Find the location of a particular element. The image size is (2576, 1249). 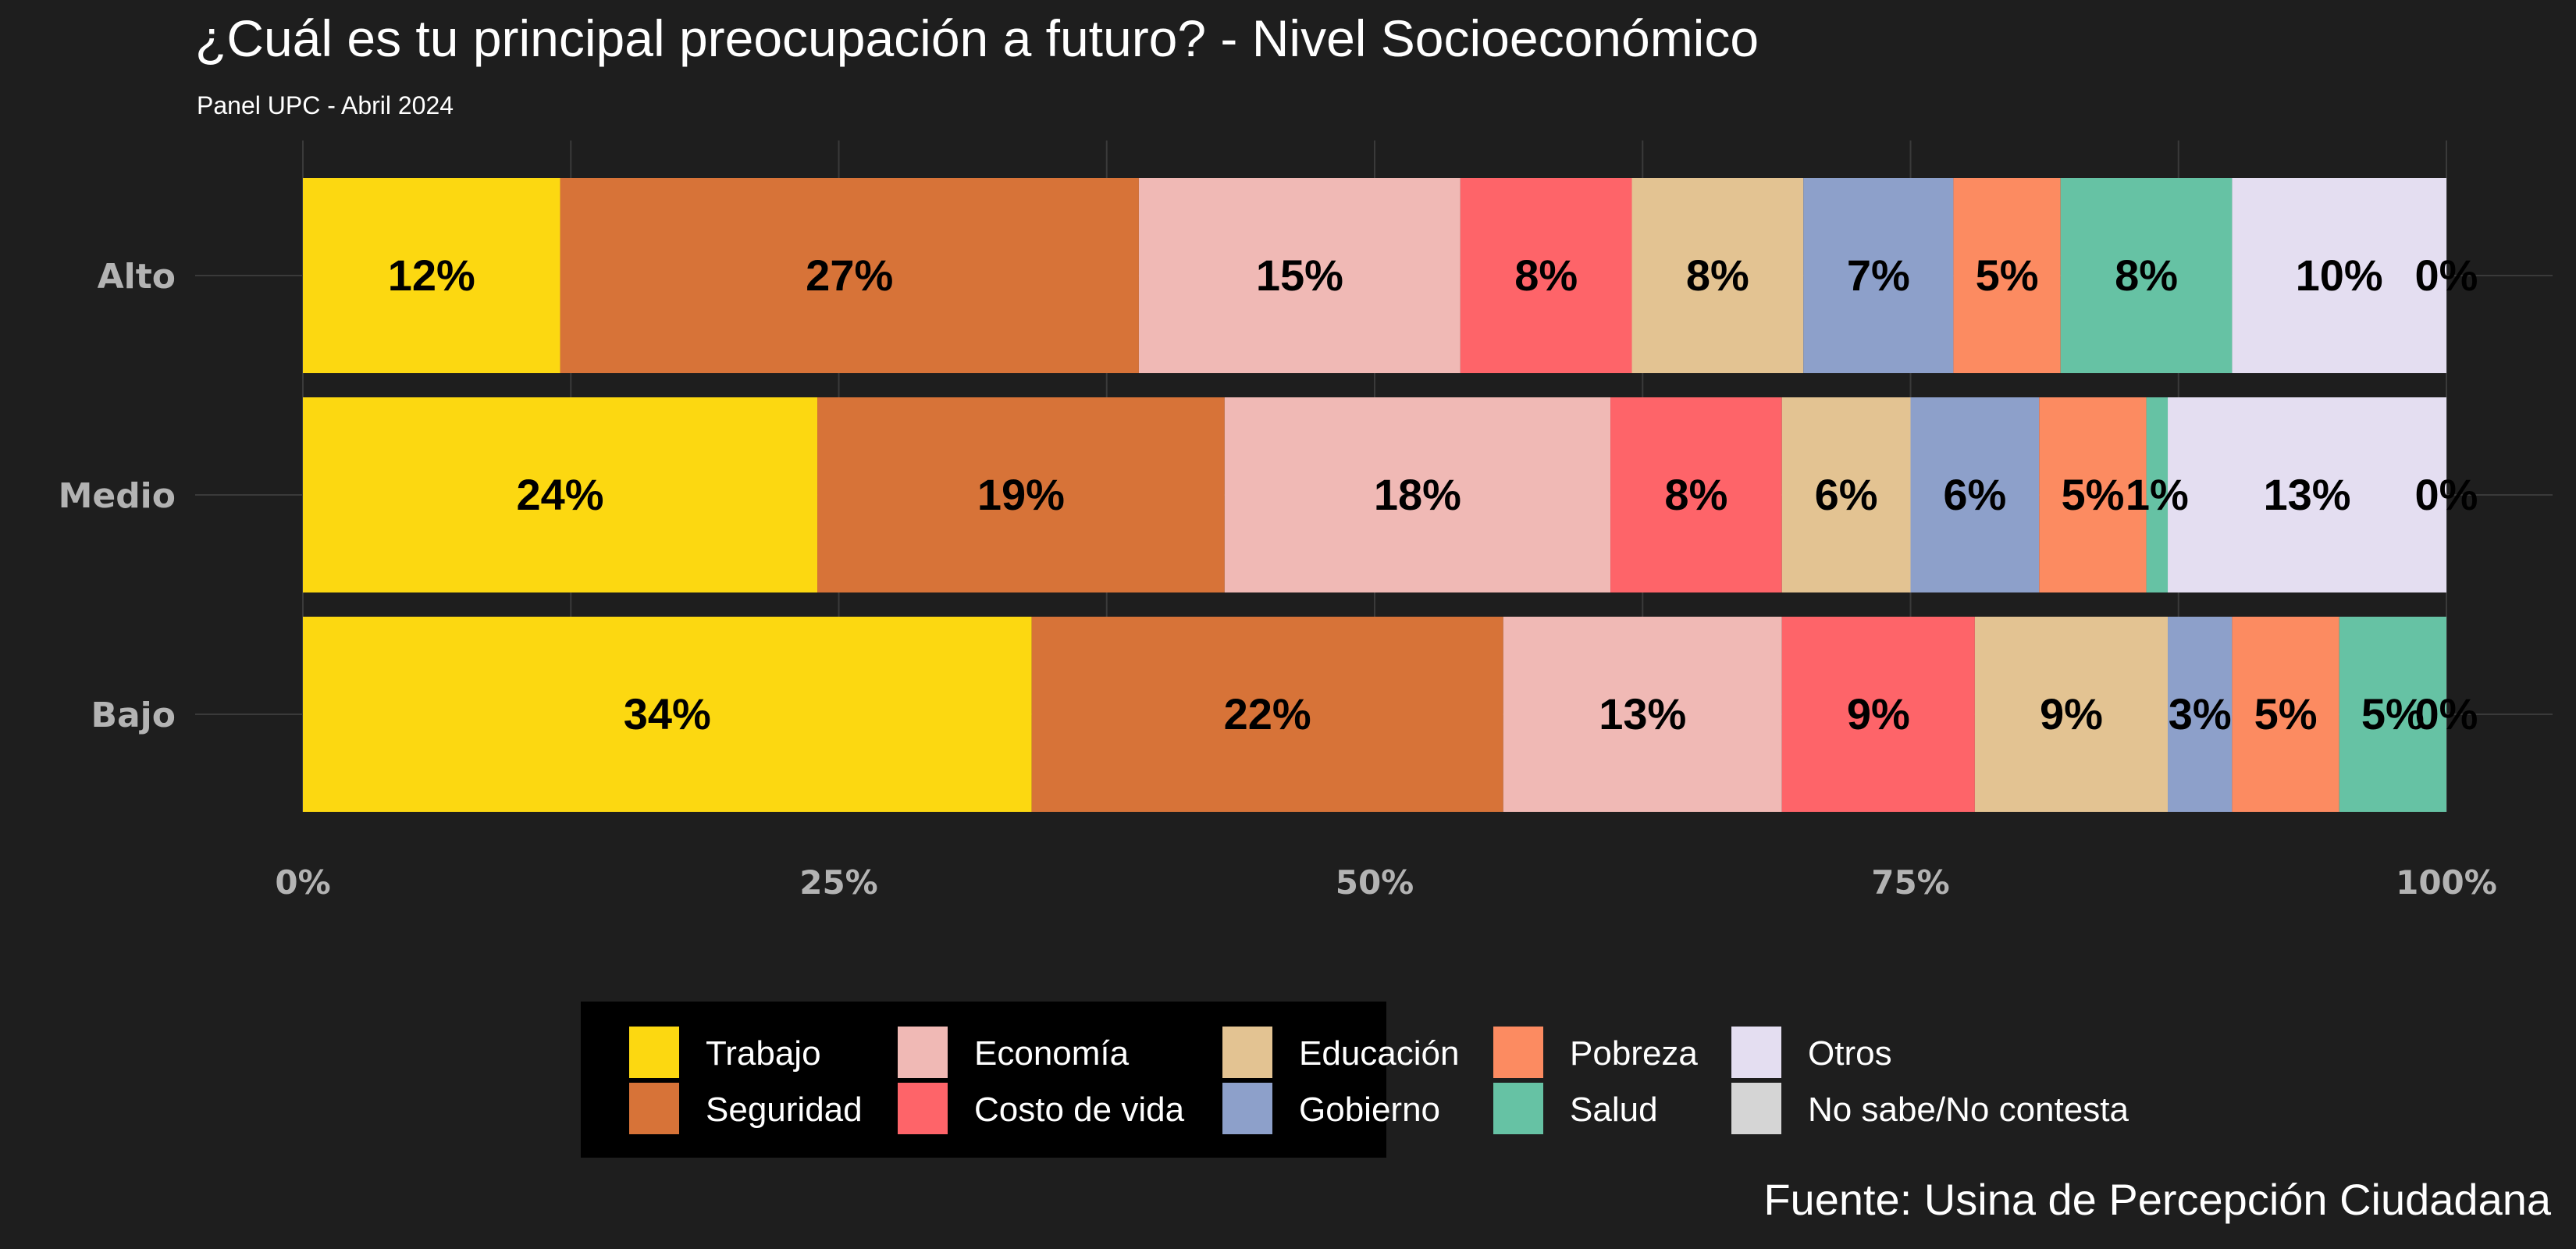

bar-segment-econom-a-medio is located at coordinates (1417, 494).